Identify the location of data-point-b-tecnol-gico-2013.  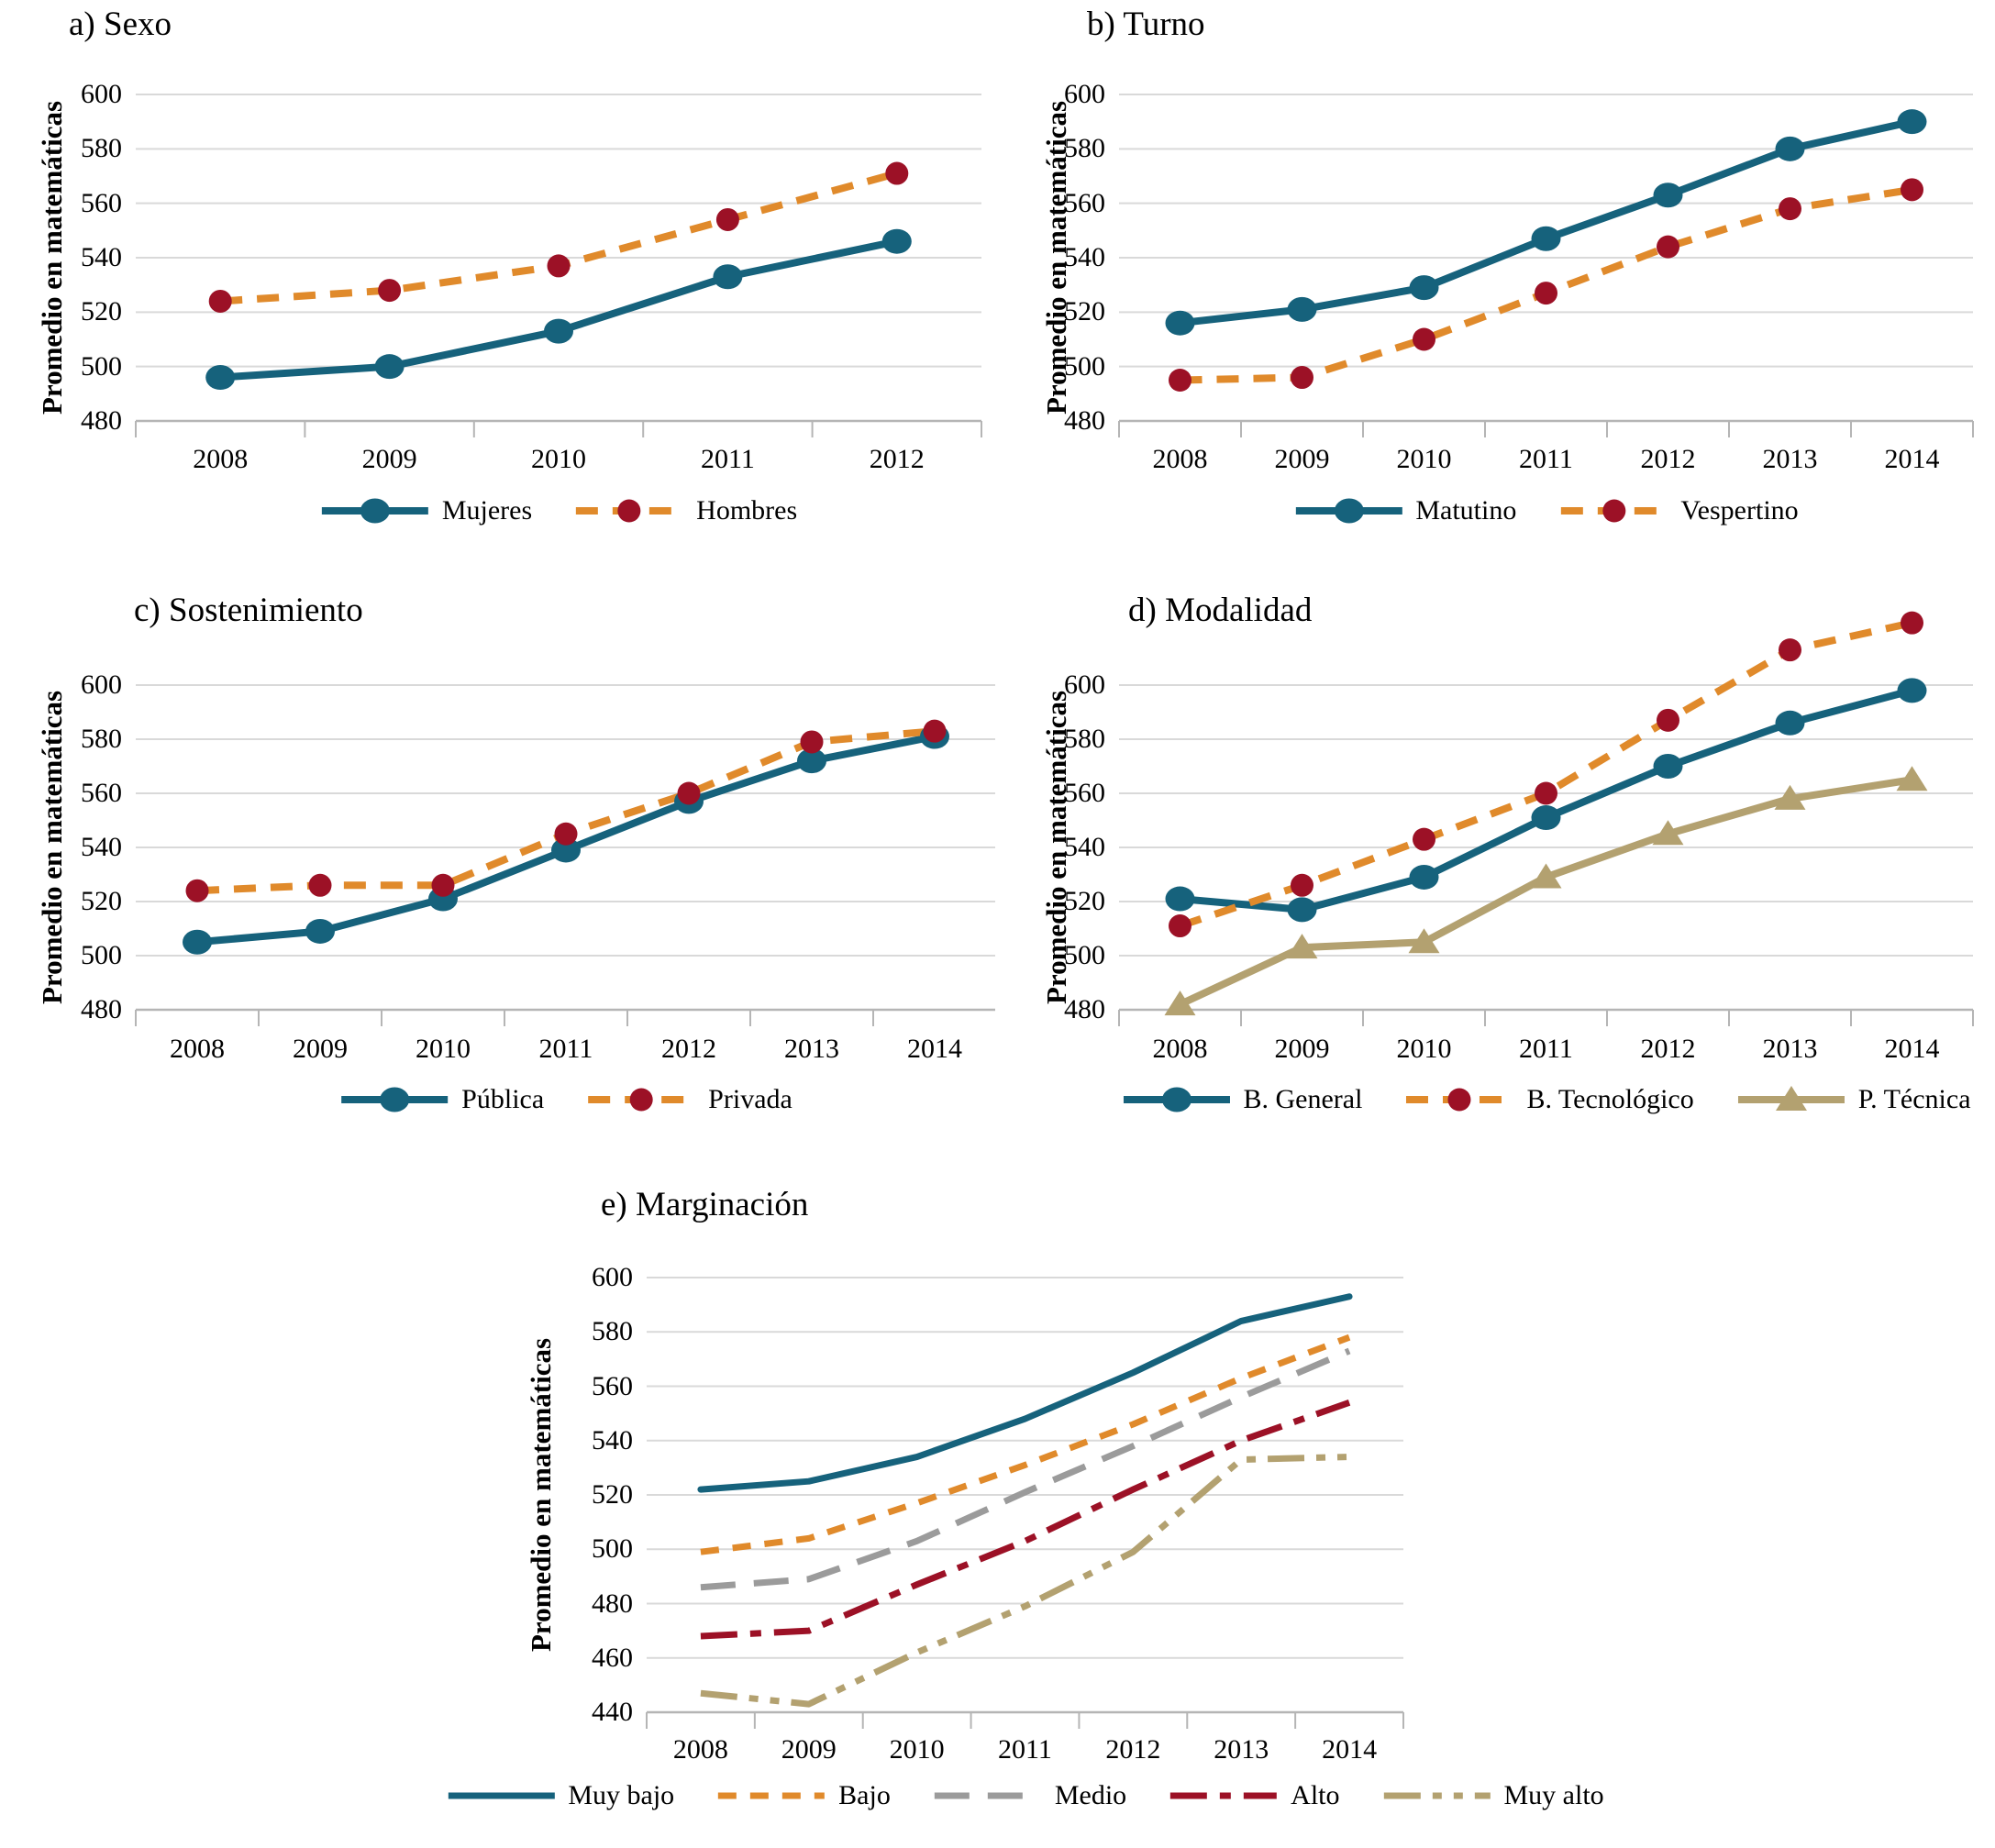
(1790, 650).